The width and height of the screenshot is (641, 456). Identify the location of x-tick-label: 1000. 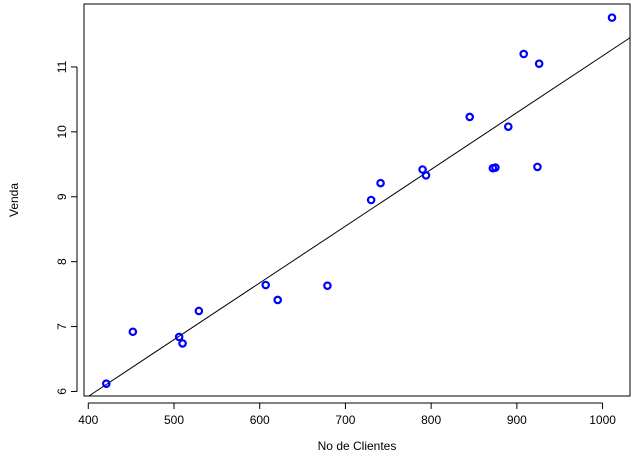
(602, 420).